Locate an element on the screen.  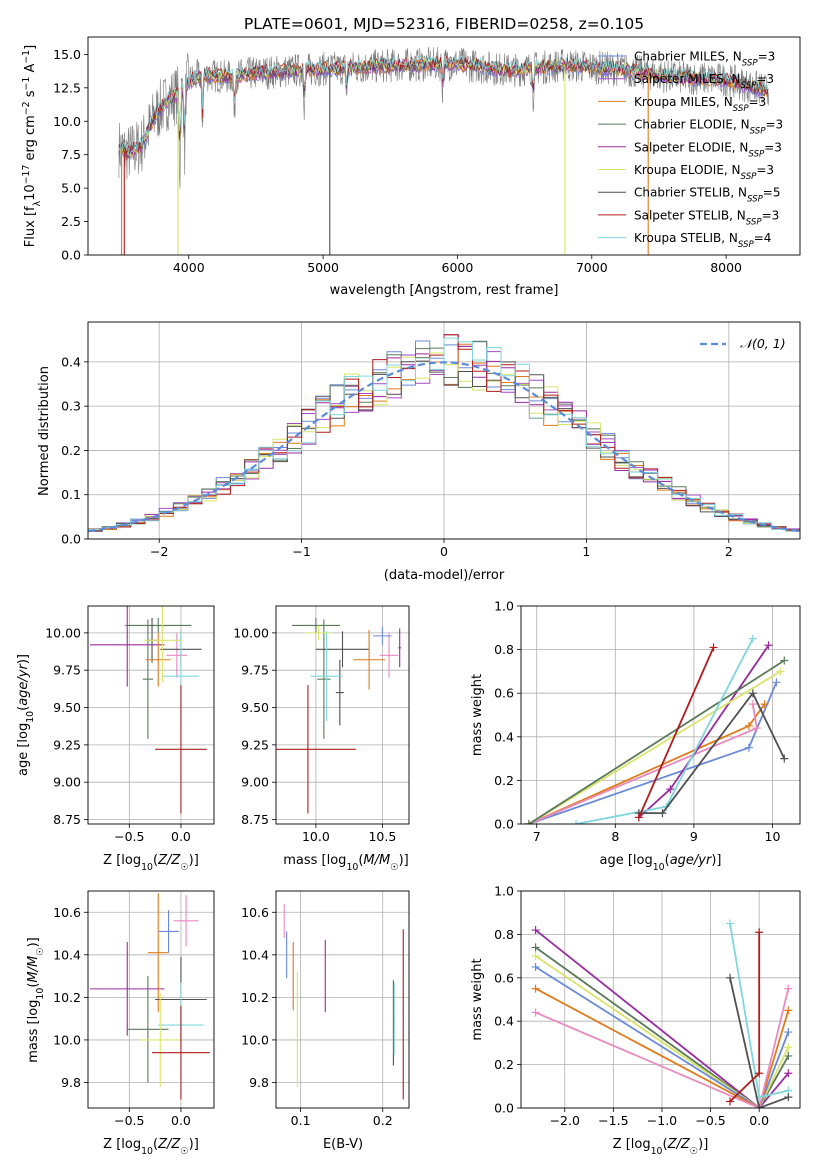
y-tick-label: 10.0 is located at coordinates (67, 1039).